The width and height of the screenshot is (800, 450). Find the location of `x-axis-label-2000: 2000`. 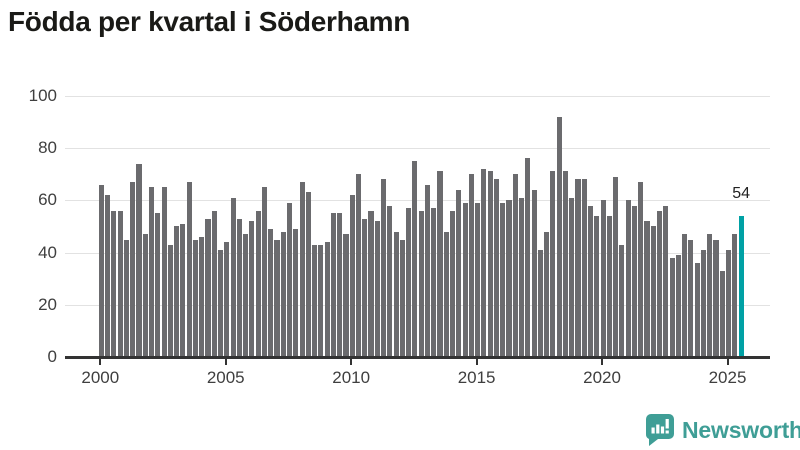

x-axis-label-2000: 2000 is located at coordinates (100, 378).